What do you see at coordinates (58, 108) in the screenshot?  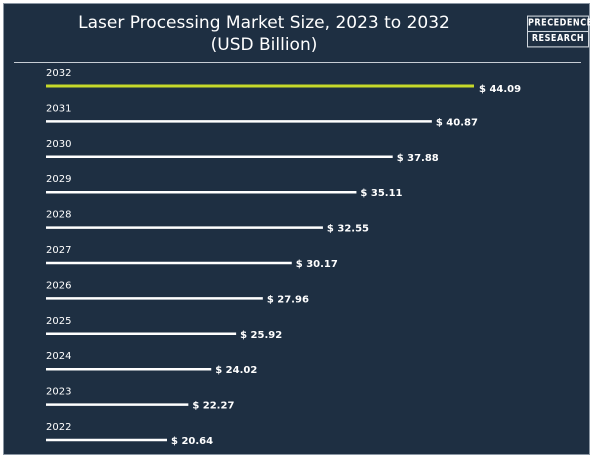 I see `year-label: 2031` at bounding box center [58, 108].